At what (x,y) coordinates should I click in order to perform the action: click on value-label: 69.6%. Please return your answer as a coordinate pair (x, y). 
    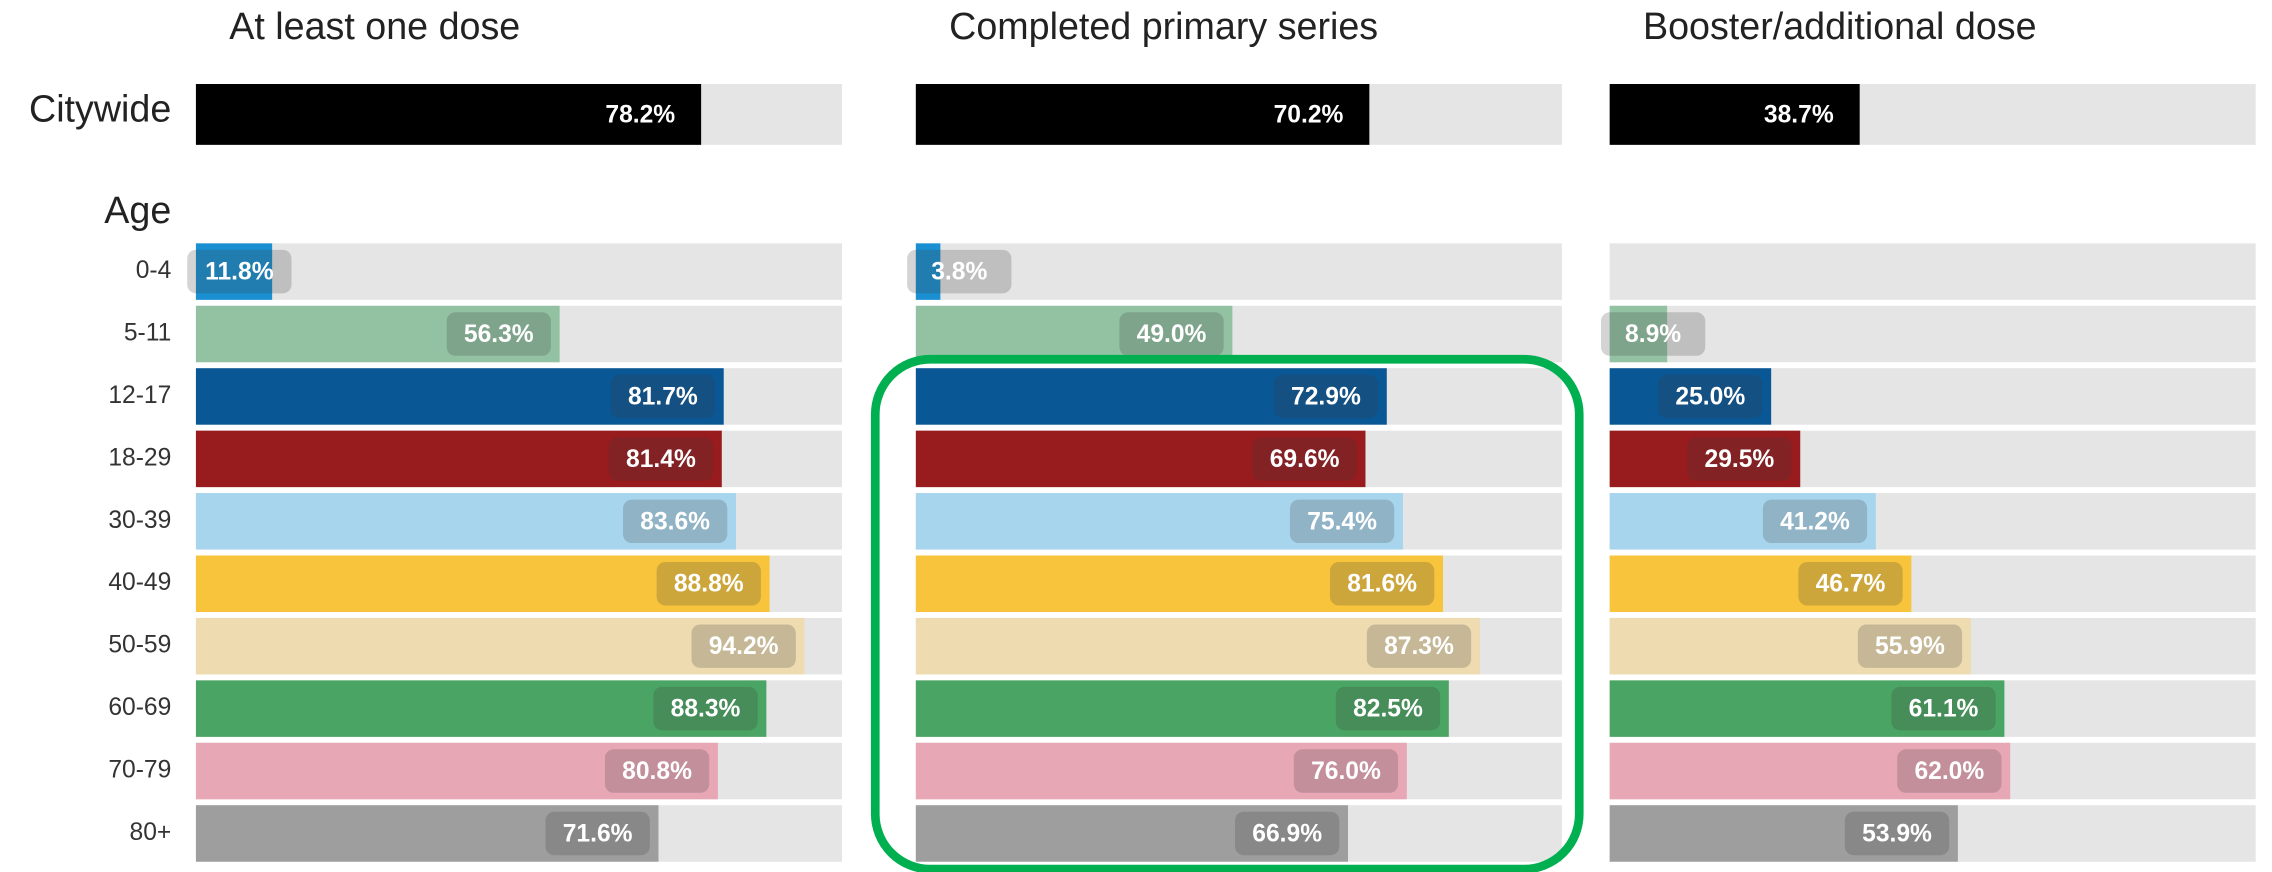
    Looking at the image, I should click on (1305, 459).